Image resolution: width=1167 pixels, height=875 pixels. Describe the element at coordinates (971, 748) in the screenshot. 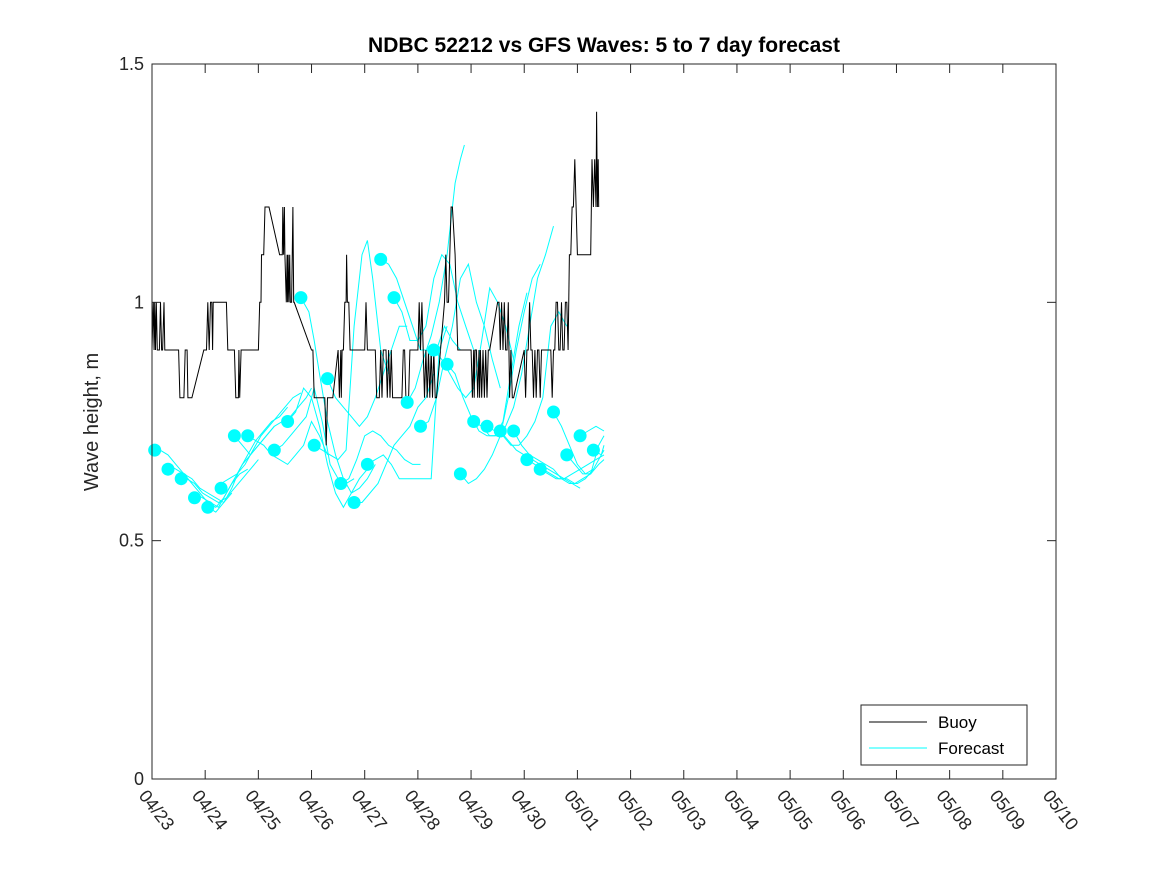

I see `legend-label-1: Forecast` at that location.